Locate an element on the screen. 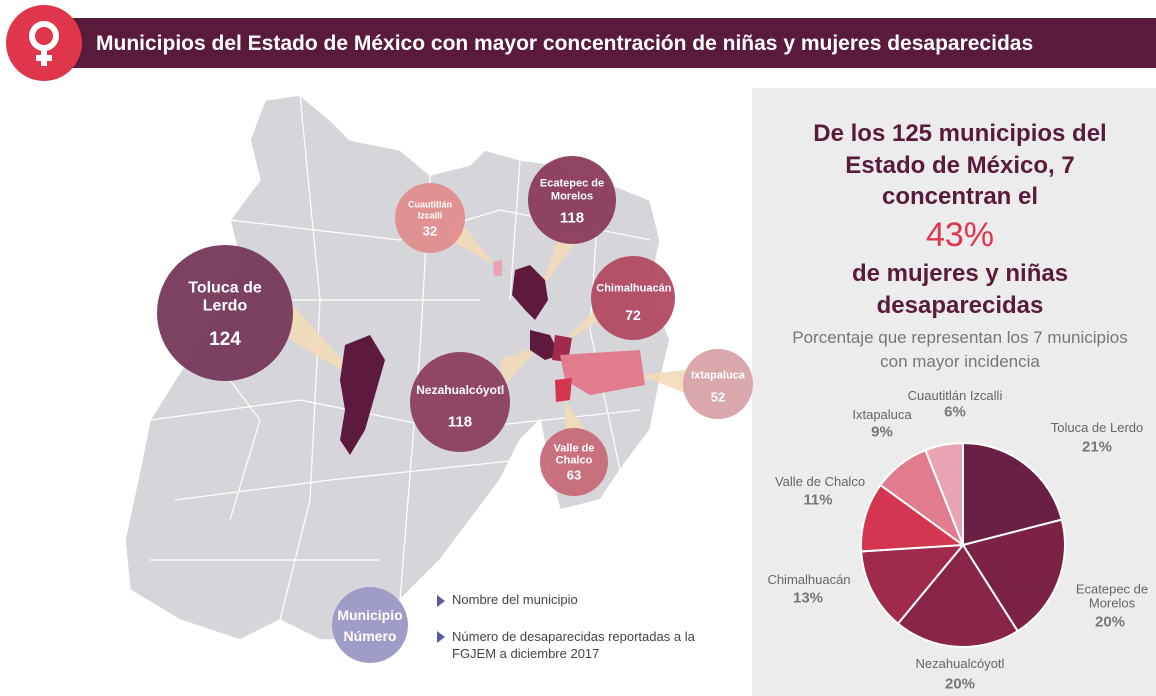  municipality-value: 124 is located at coordinates (225, 340).